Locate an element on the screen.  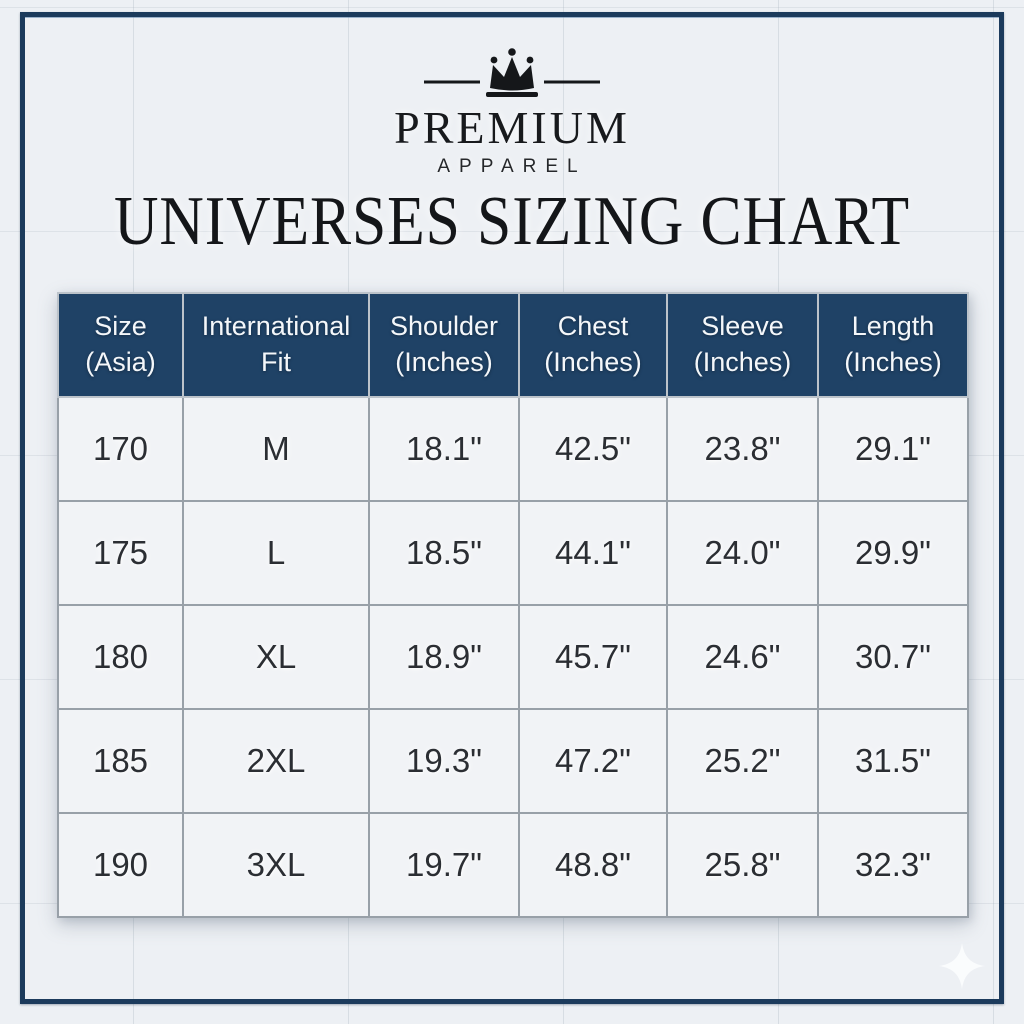
table-row: 175 L 18.5" 44.1" 24.0" 29.9" is located at coordinates (513, 553).